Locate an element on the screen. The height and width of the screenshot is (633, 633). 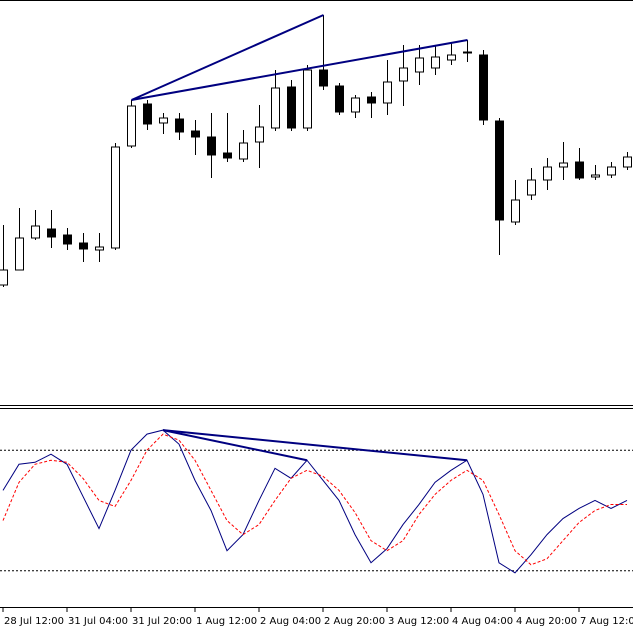
x-tick-label: 31 Jul 20:00 is located at coordinates (162, 621).